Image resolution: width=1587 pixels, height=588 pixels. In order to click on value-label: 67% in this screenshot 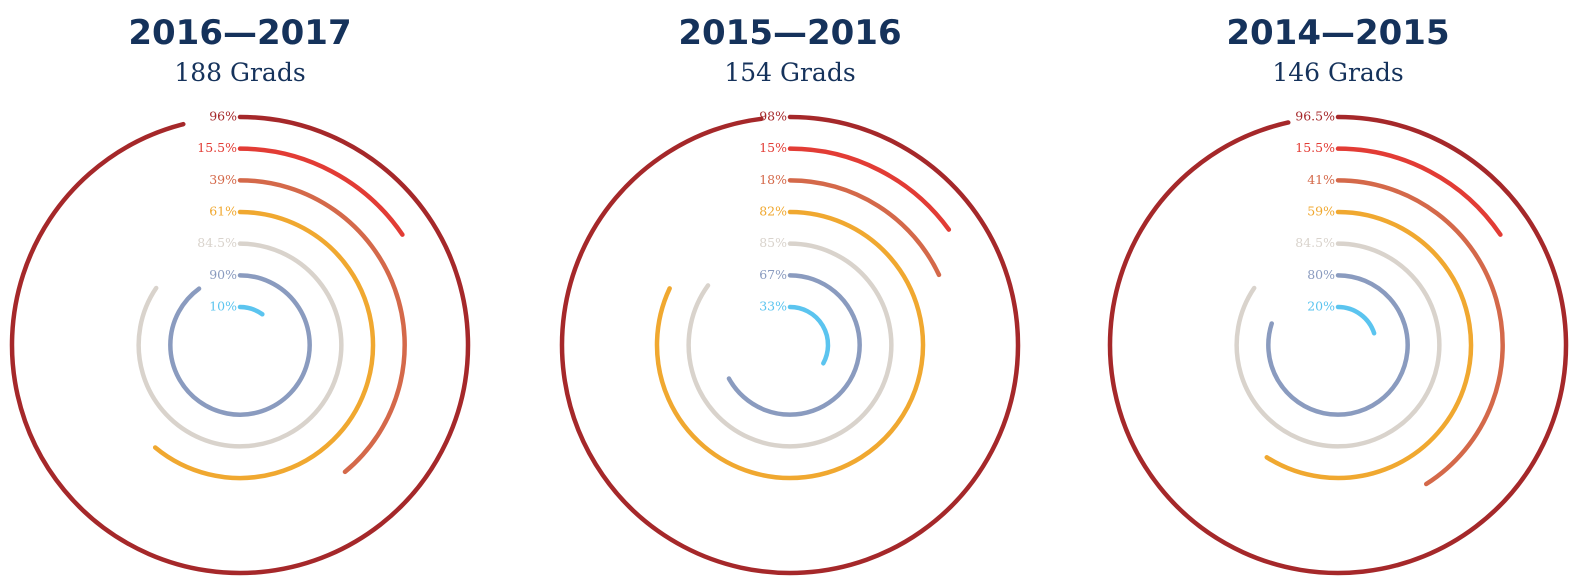, I will do `click(773, 274)`.